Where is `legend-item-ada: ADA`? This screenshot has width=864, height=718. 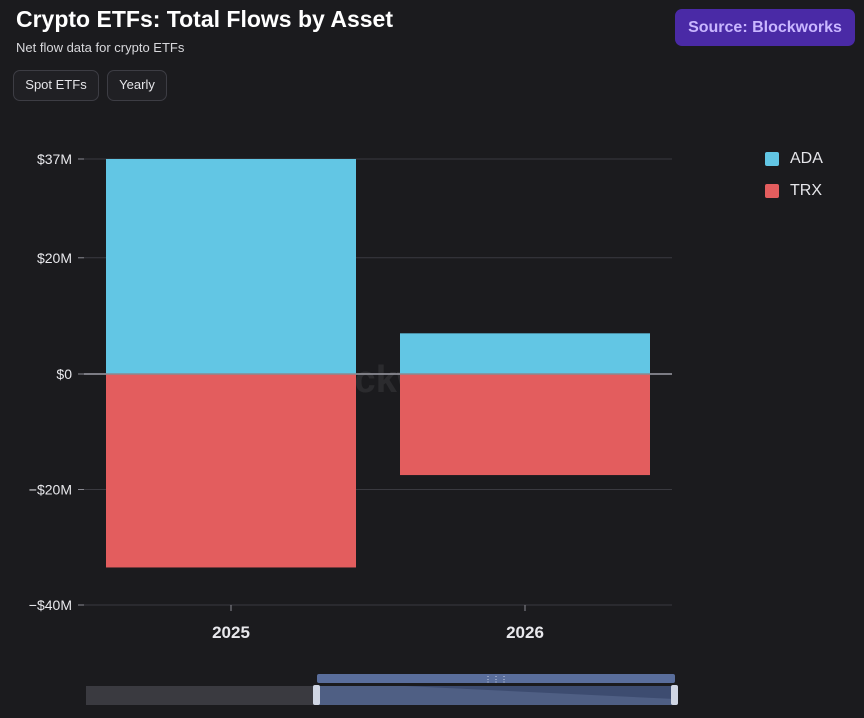 legend-item-ada: ADA is located at coordinates (794, 159).